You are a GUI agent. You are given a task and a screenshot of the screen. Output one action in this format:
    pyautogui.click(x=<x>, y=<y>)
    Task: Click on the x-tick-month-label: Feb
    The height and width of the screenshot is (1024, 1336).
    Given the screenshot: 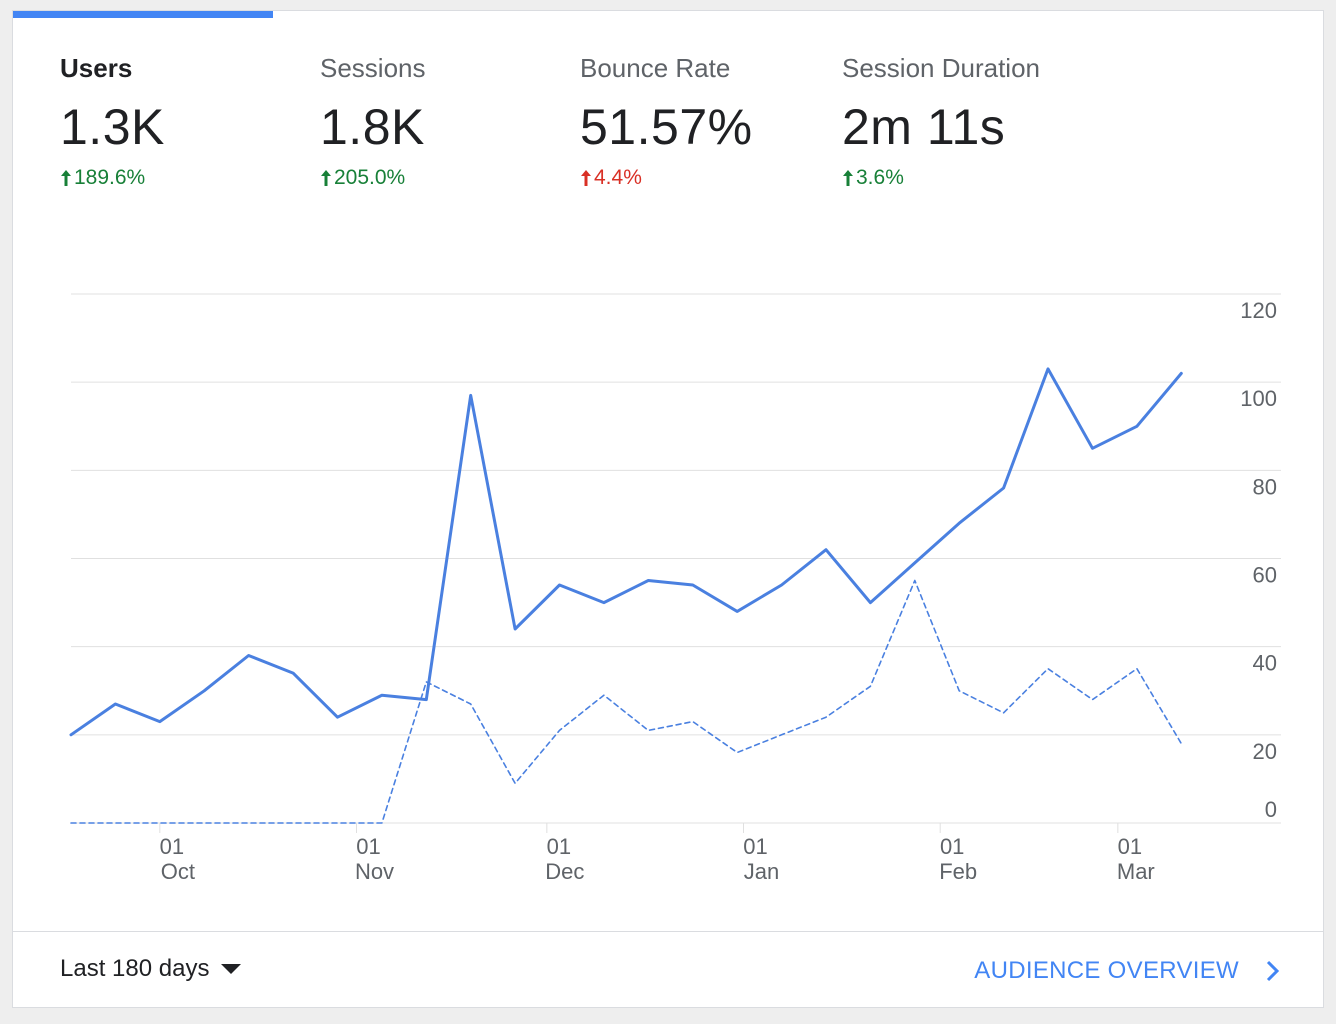 What is the action you would take?
    pyautogui.click(x=958, y=871)
    